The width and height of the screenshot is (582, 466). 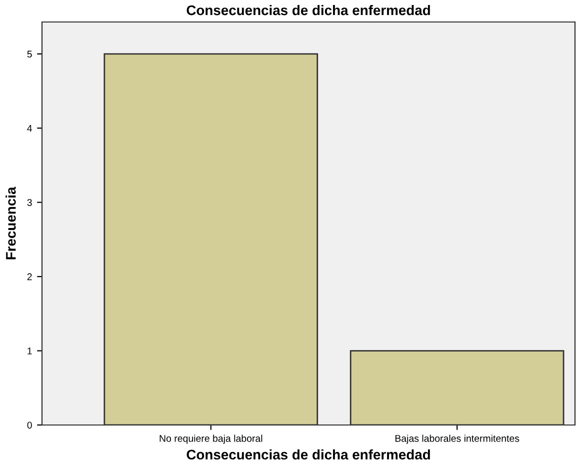 I want to click on y-tick-label: 5, so click(x=29, y=54).